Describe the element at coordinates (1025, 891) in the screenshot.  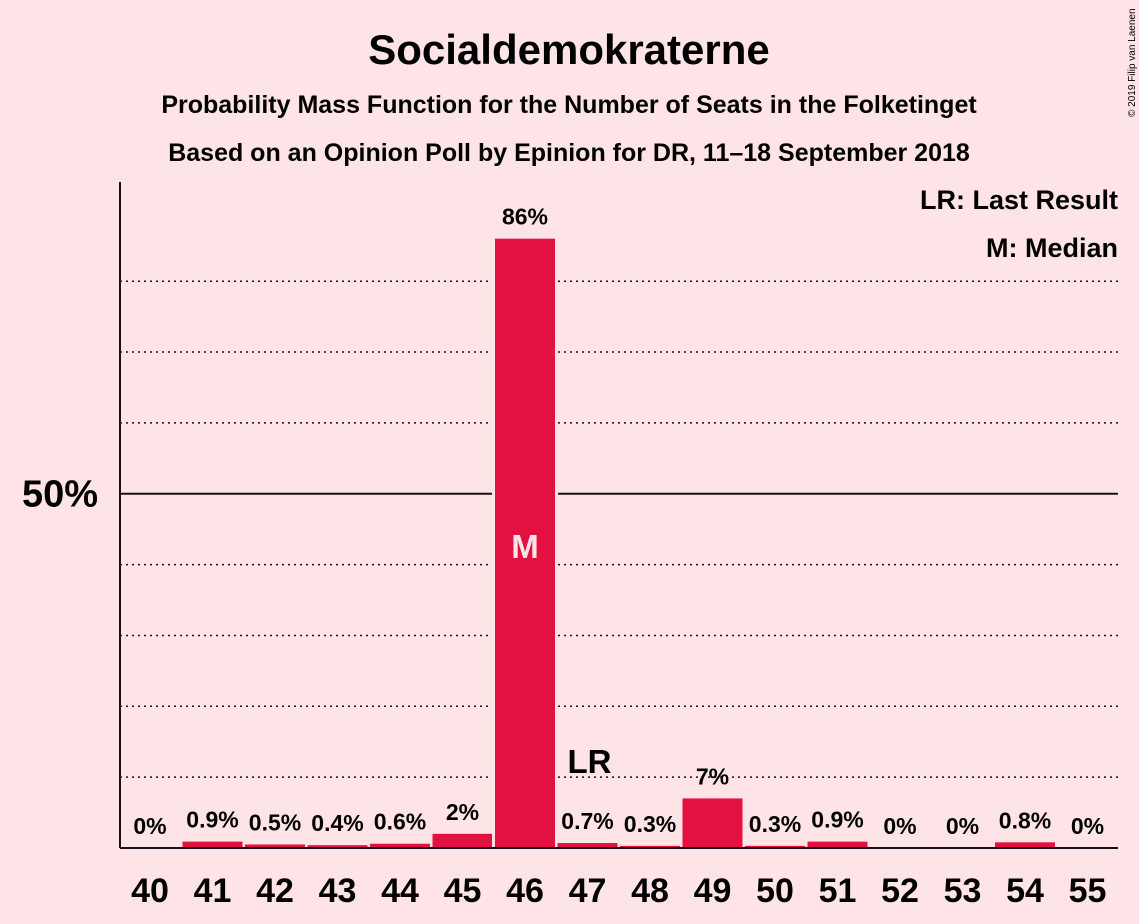
I see `x-tick-54: 54` at that location.